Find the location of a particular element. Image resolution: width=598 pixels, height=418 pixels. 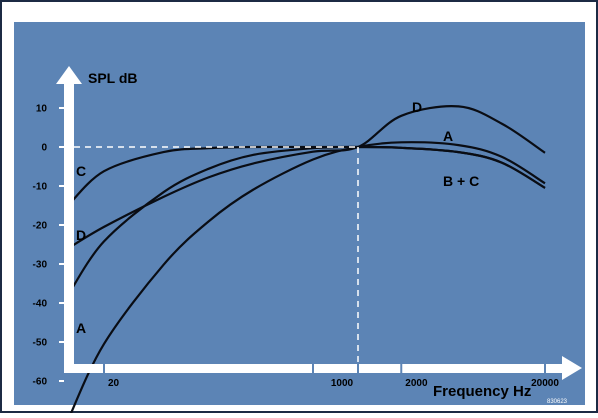

y-tick-label: -20 is located at coordinates (40, 226).